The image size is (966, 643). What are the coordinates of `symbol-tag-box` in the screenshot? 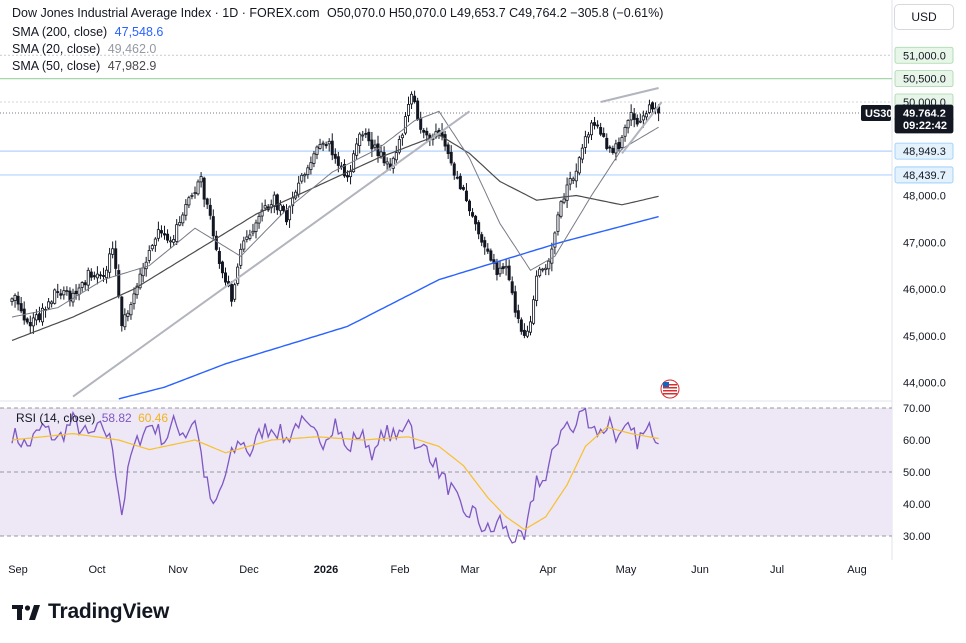 It's located at (876, 113).